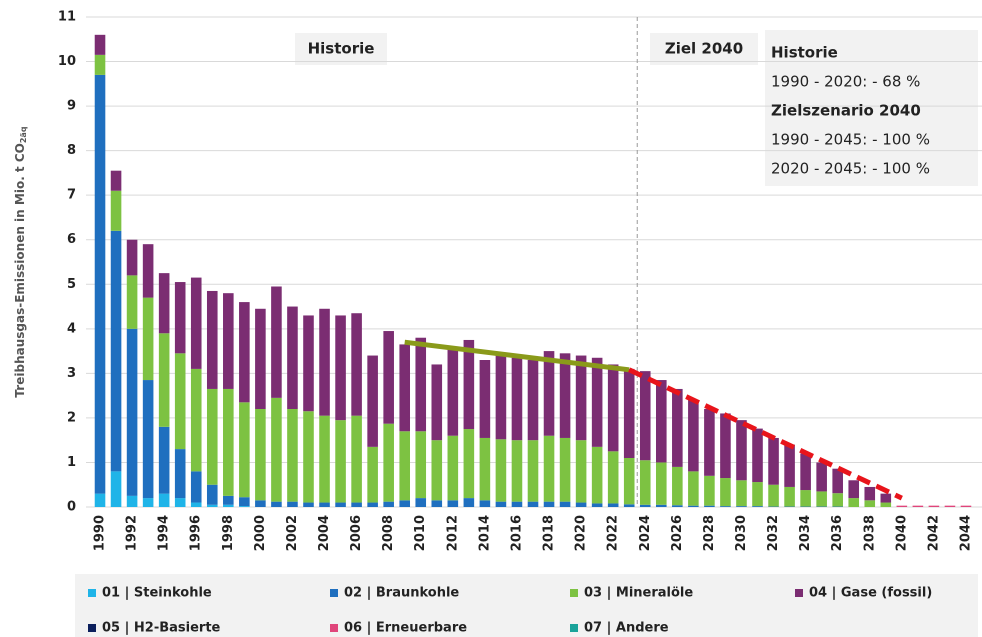 The image size is (982, 637). I want to click on x-tick-label: 2026, so click(677, 533).